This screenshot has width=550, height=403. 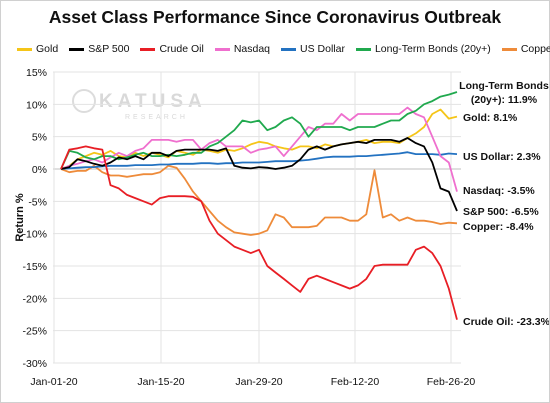 What do you see at coordinates (160, 382) in the screenshot?
I see `x-tick-label: Jan-15-20` at bounding box center [160, 382].